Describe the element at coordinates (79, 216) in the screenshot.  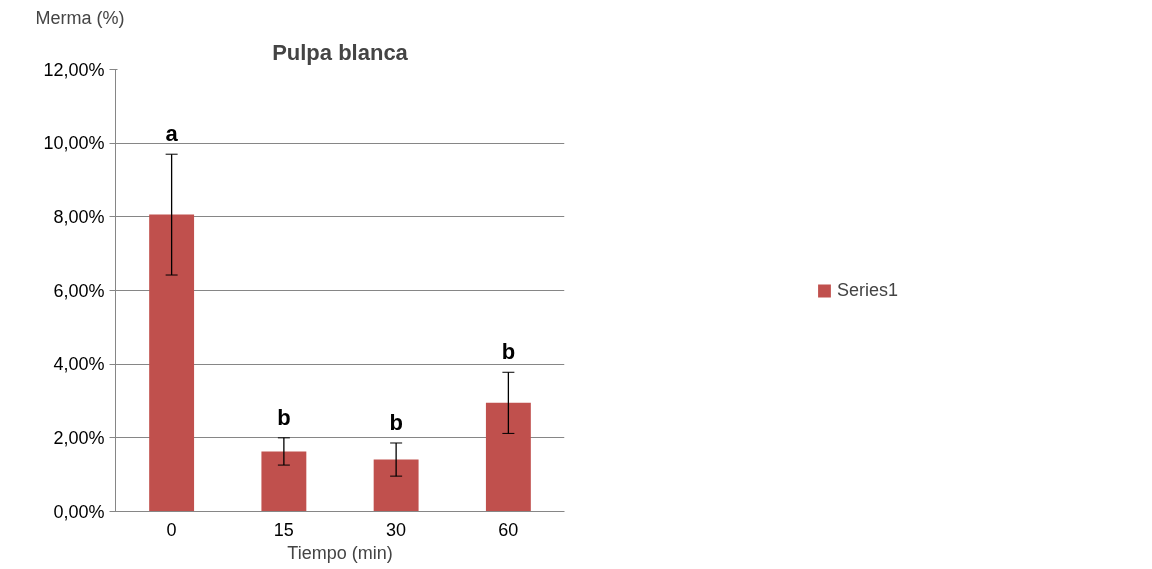
I see `y-tick-label: 8,00%` at that location.